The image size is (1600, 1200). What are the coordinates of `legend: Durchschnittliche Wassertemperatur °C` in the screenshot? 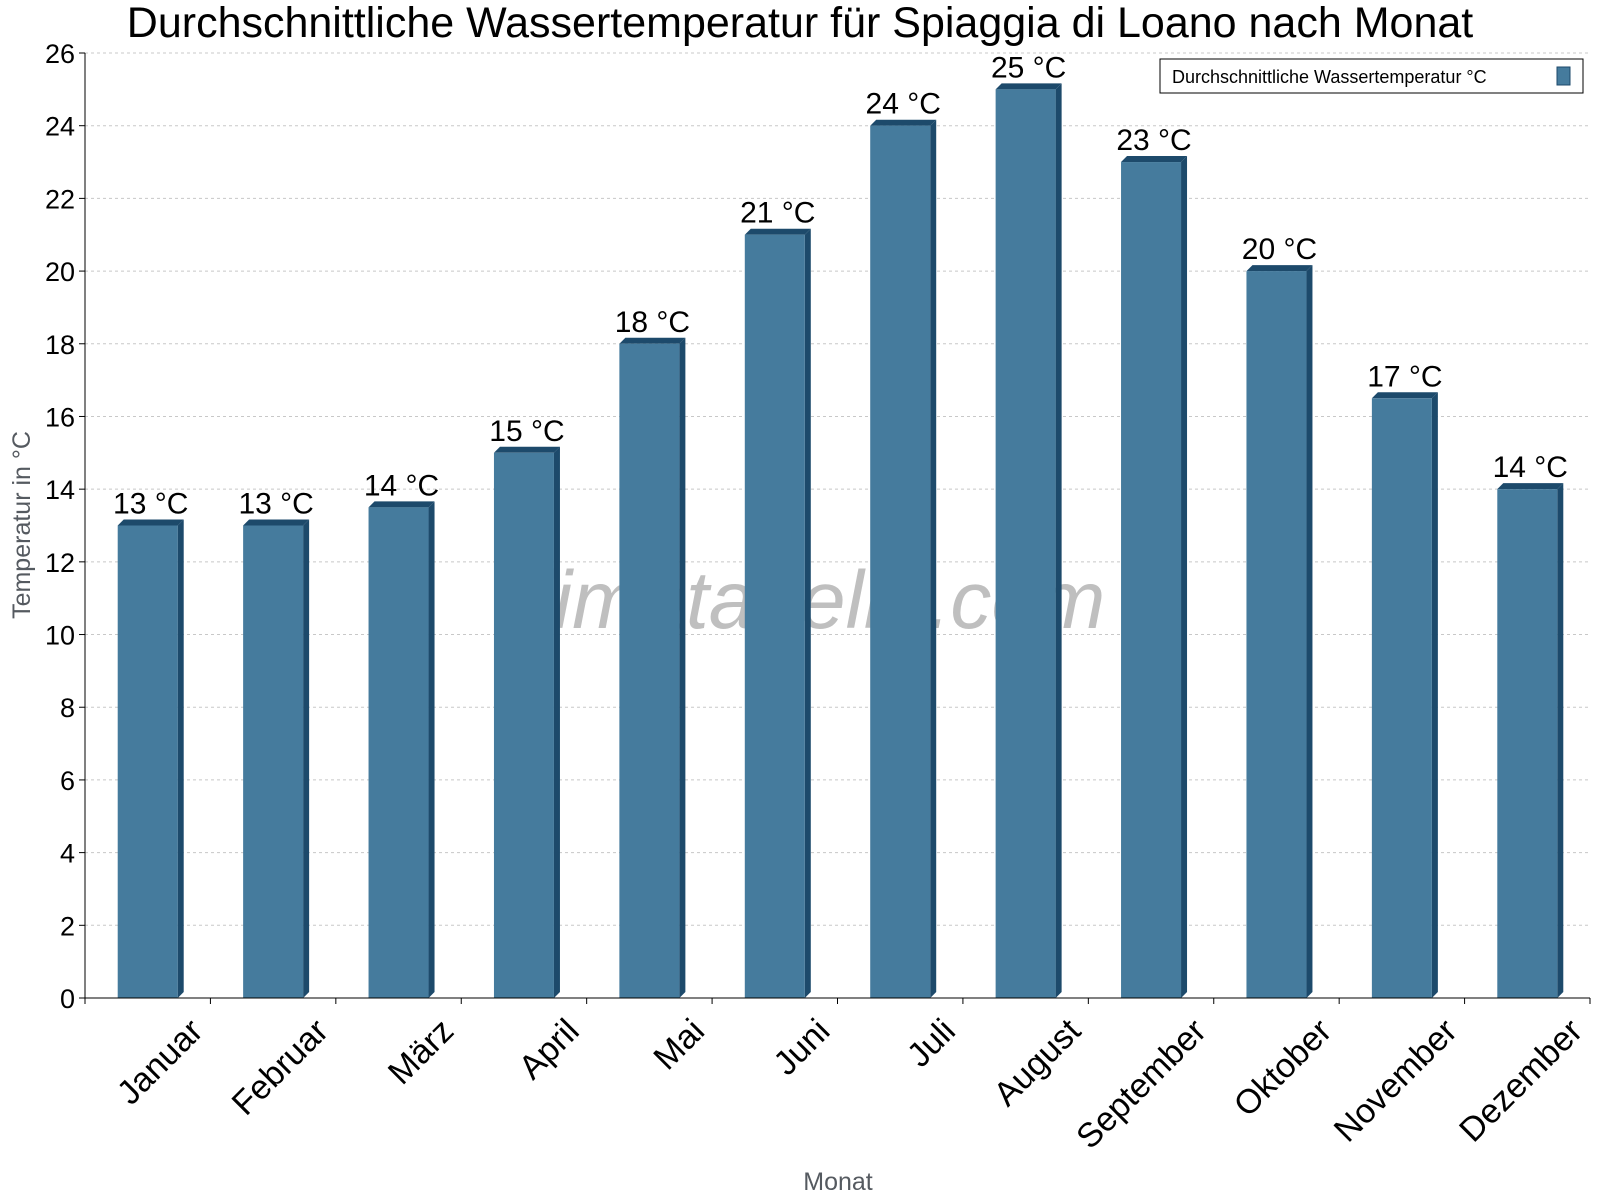 It's located at (1371, 76).